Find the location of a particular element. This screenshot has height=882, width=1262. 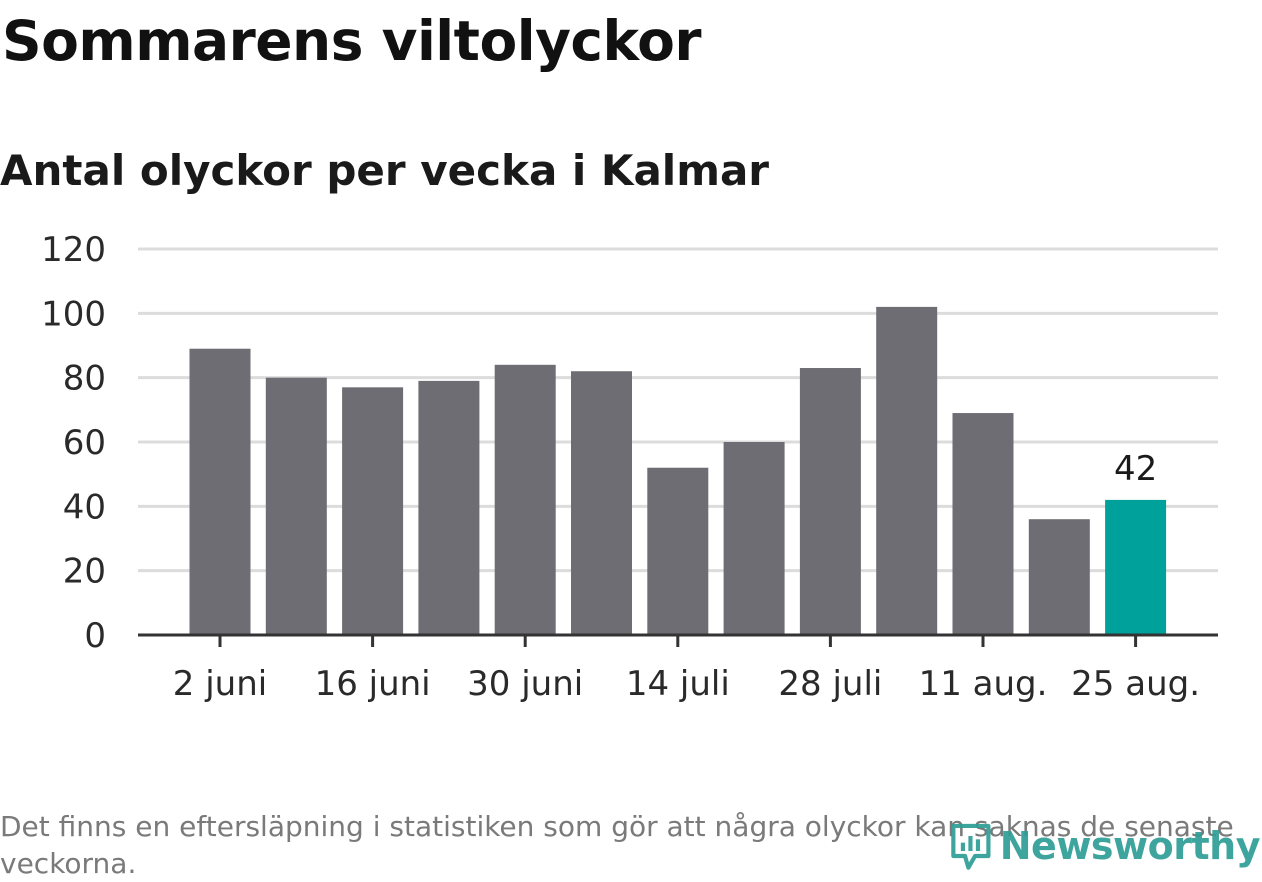

bar-9-juni is located at coordinates (296, 506).